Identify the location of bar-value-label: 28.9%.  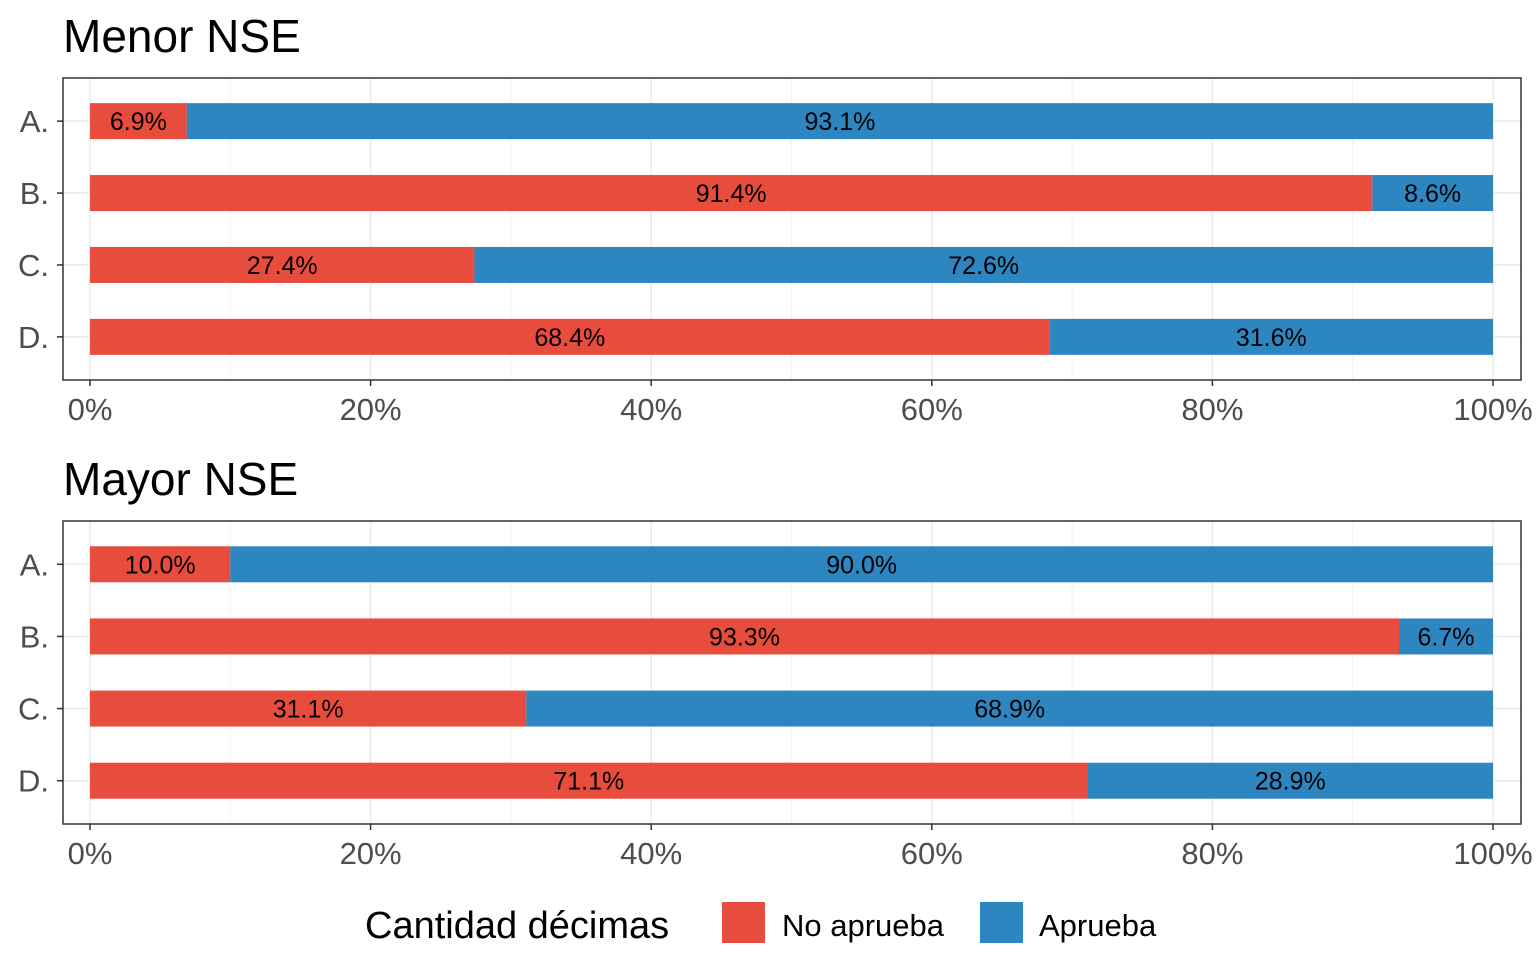
(1290, 782).